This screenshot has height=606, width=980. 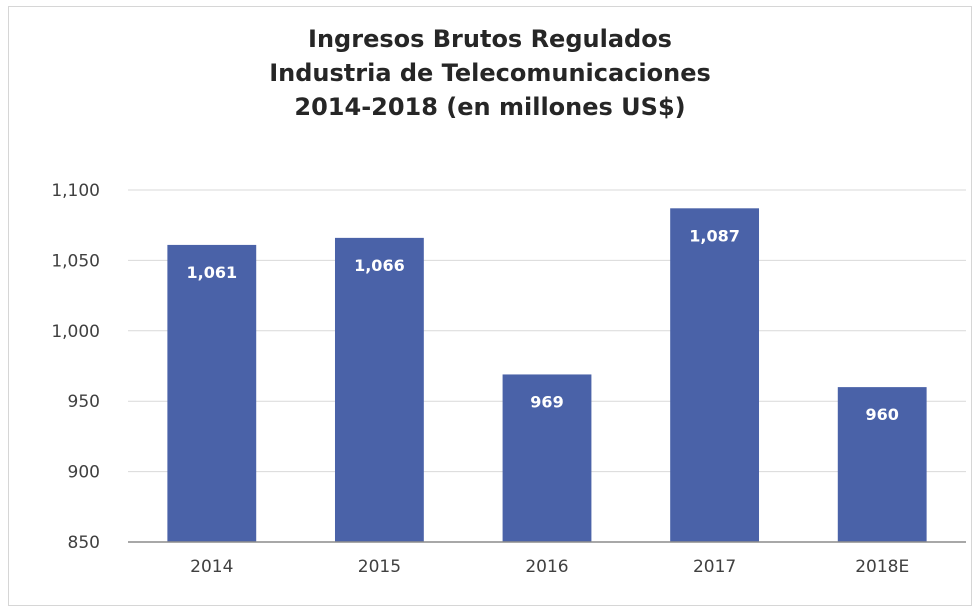 What do you see at coordinates (490, 39) in the screenshot?
I see `chart-title-line-1: Ingresos Brutos Regulados` at bounding box center [490, 39].